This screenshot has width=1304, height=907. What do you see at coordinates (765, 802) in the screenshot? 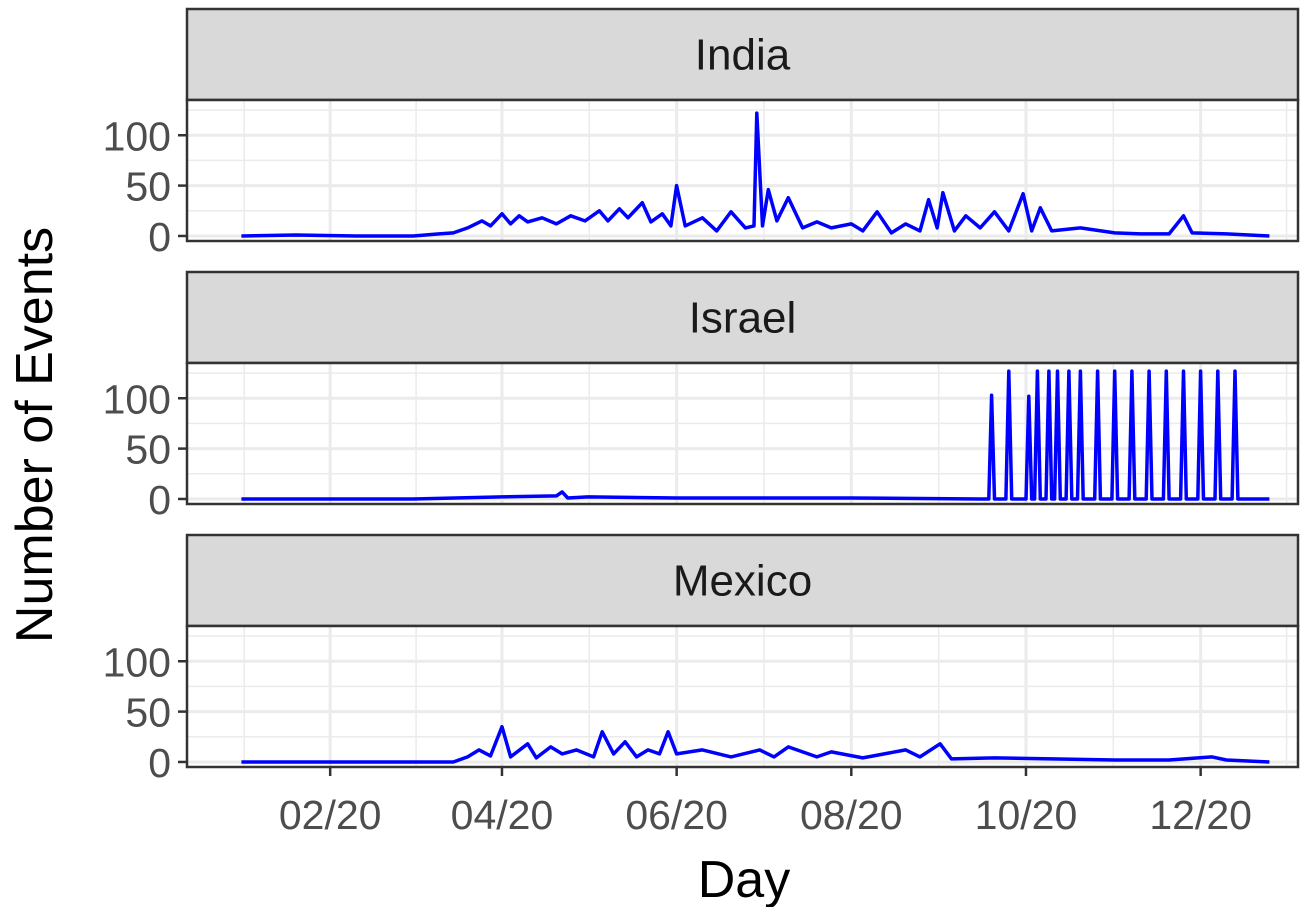
I see `x-axis: 02/20 04/20 06/20 08/20 10/20 12/20` at bounding box center [765, 802].